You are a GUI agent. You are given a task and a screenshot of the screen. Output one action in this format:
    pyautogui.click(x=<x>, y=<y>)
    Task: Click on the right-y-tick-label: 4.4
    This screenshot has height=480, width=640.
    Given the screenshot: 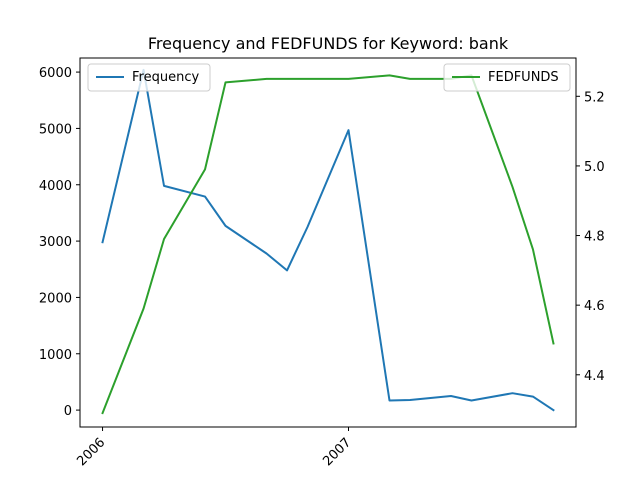 What is the action you would take?
    pyautogui.click(x=594, y=376)
    